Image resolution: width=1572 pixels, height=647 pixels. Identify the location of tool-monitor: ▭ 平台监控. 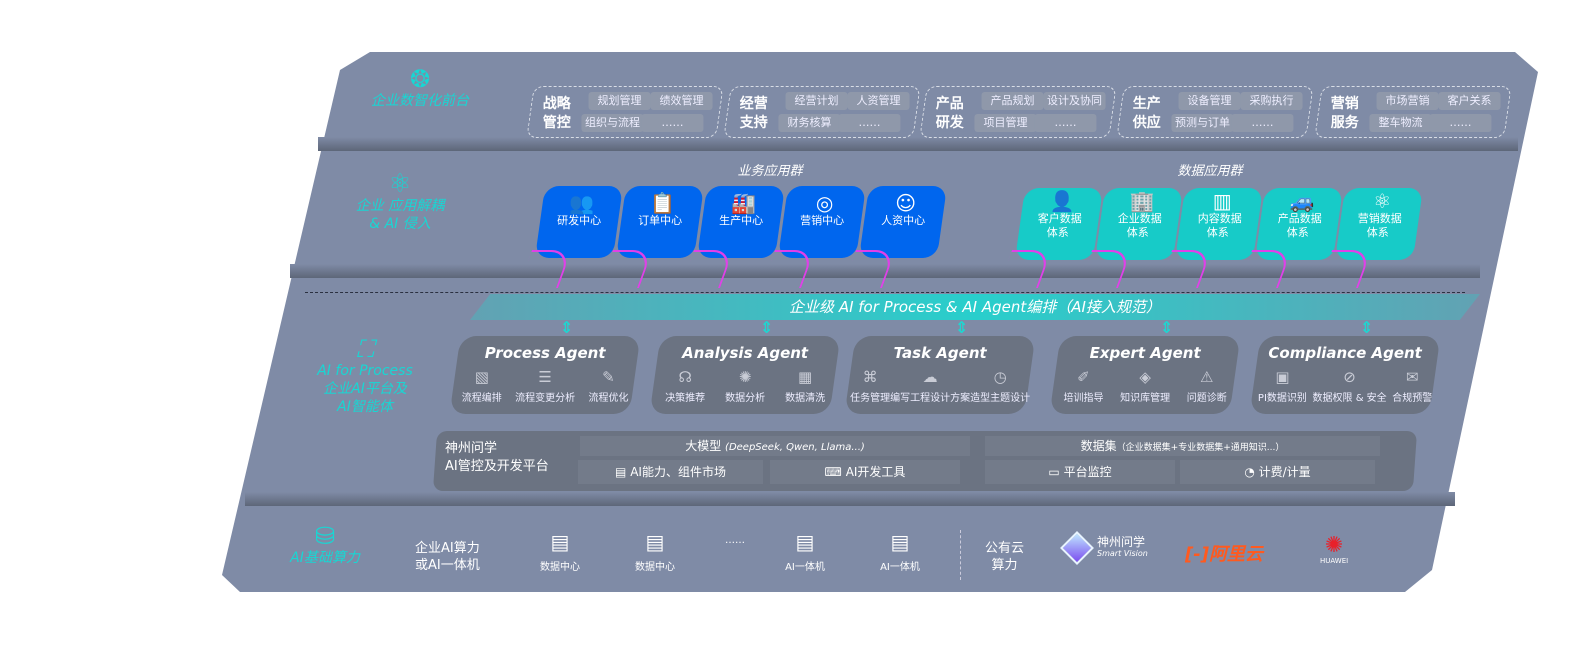
(1080, 472).